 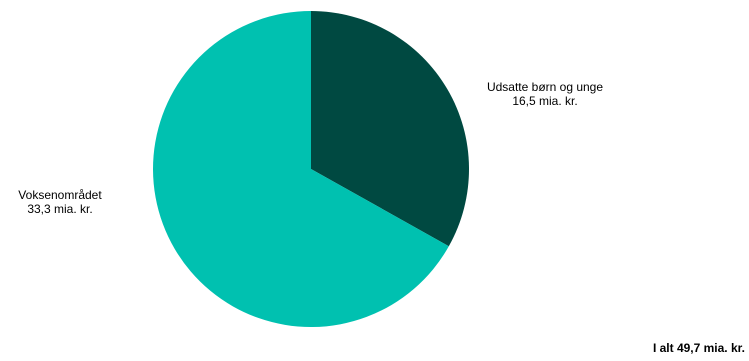 What do you see at coordinates (60, 195) in the screenshot?
I see `slice-label-voksen-name: Voksenområdet` at bounding box center [60, 195].